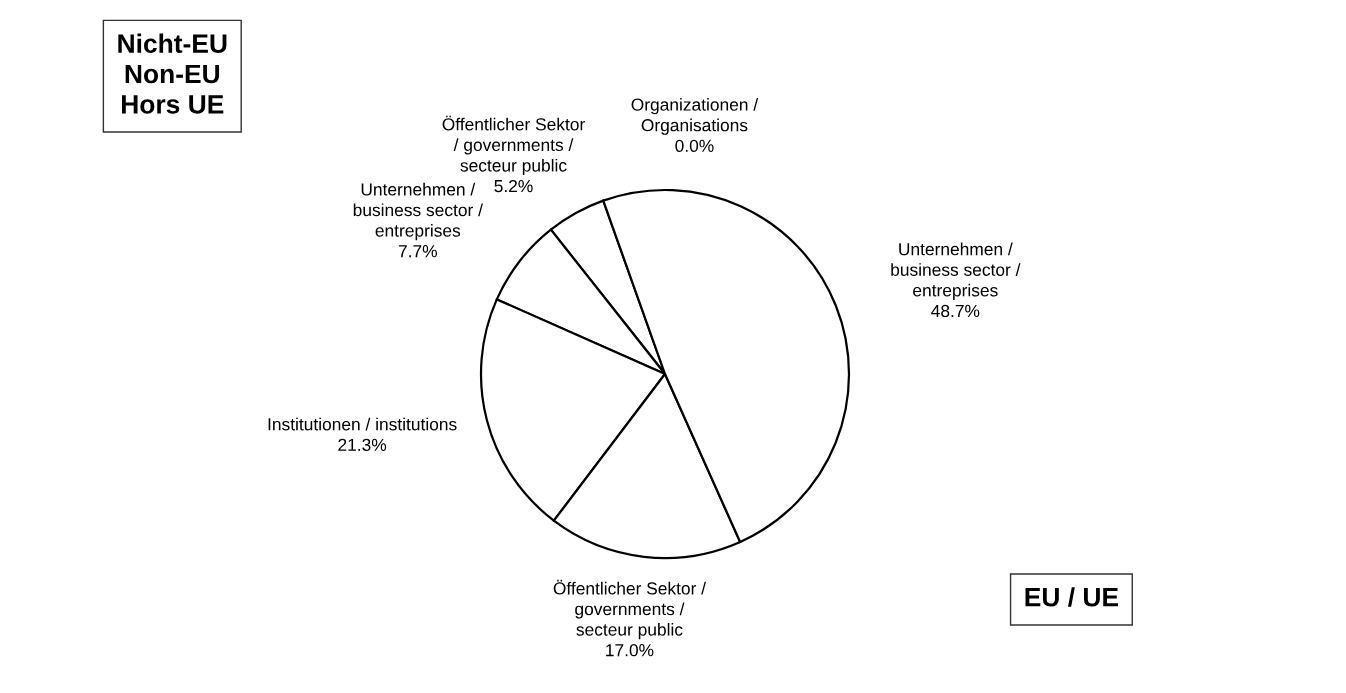 The height and width of the screenshot is (693, 1346). Describe the element at coordinates (694, 145) in the screenshot. I see `text: 0.0%` at that location.